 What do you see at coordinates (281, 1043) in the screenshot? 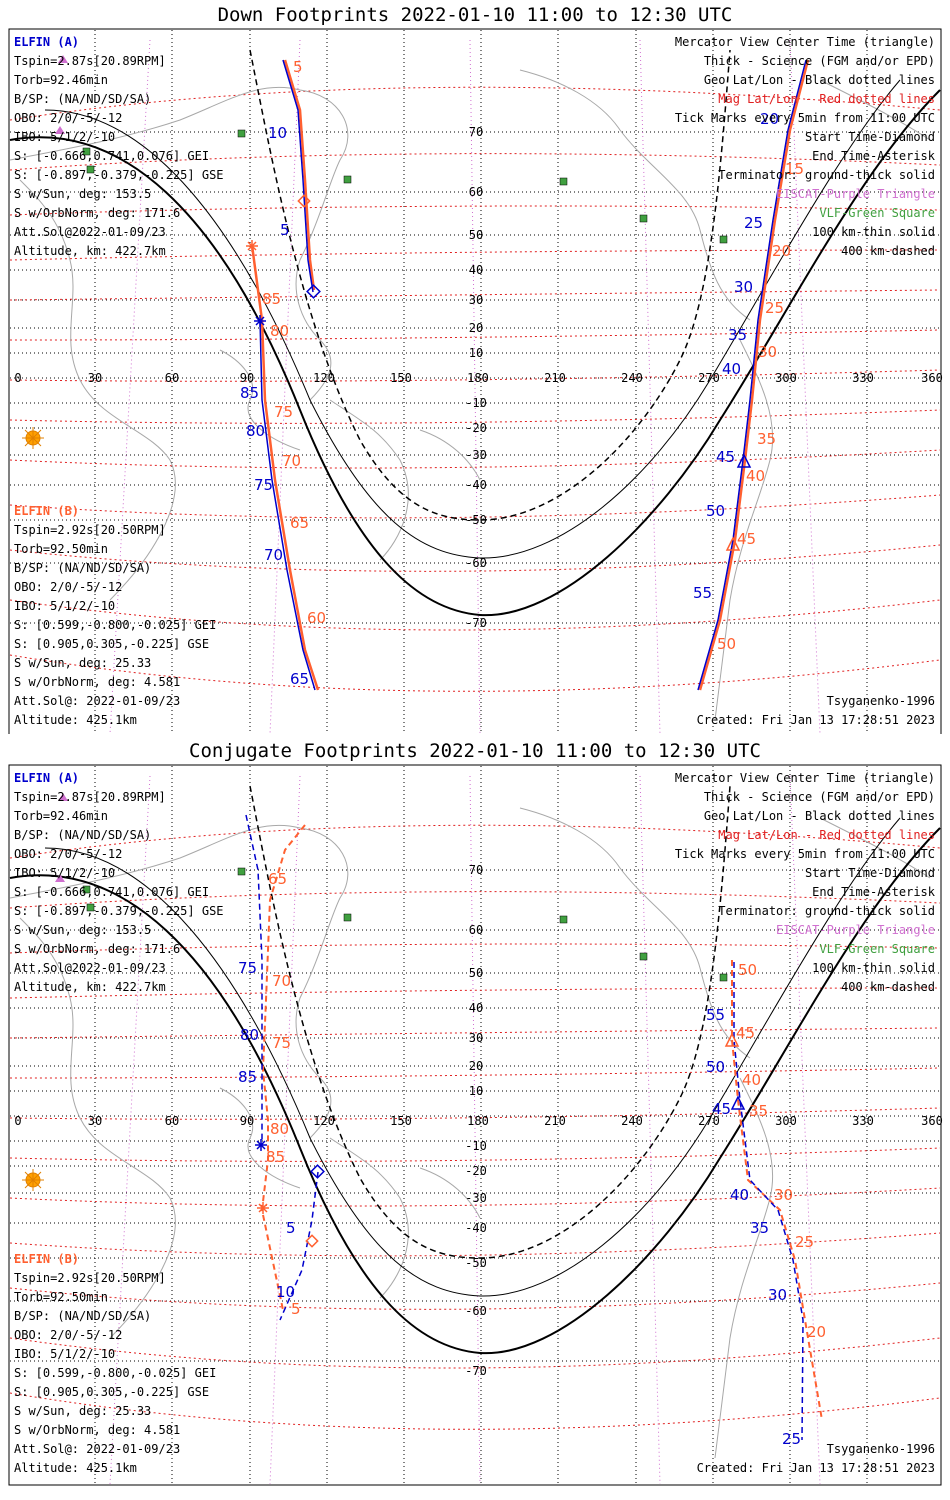
I see `tick-label: 75` at bounding box center [281, 1043].